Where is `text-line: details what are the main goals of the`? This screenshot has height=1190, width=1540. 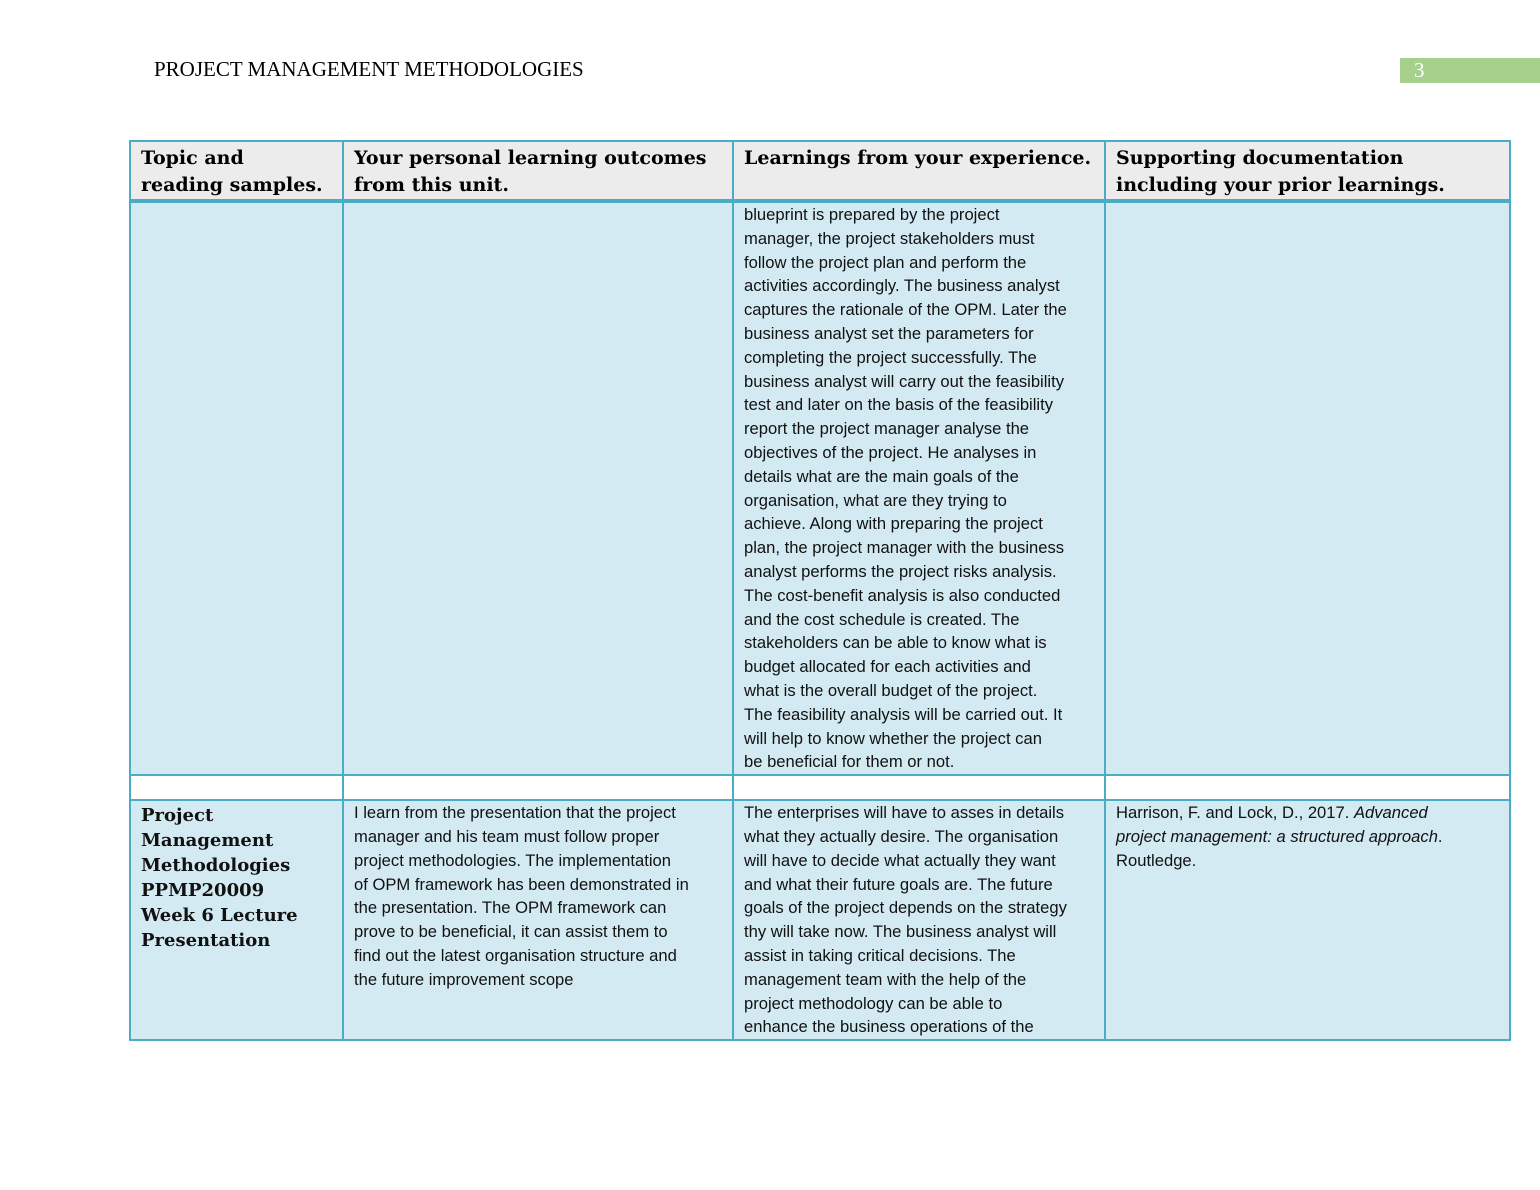 text-line: details what are the main goals of the is located at coordinates (881, 476).